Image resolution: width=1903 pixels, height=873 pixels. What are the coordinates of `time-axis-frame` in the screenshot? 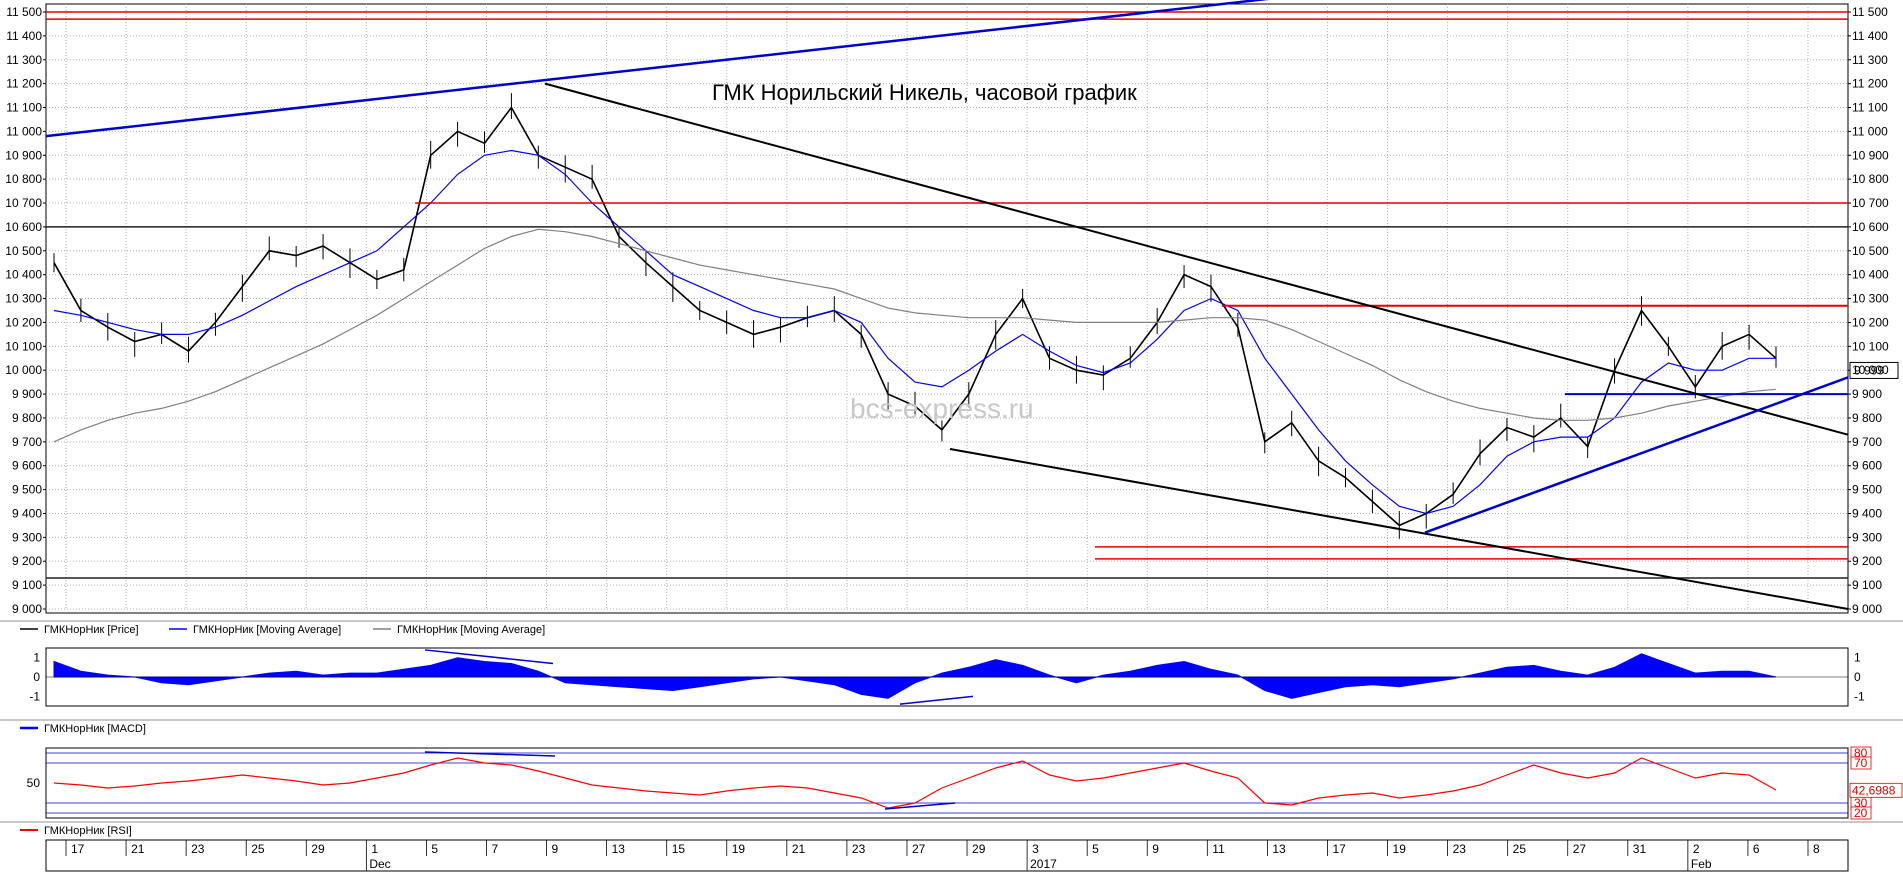 It's located at (947, 855).